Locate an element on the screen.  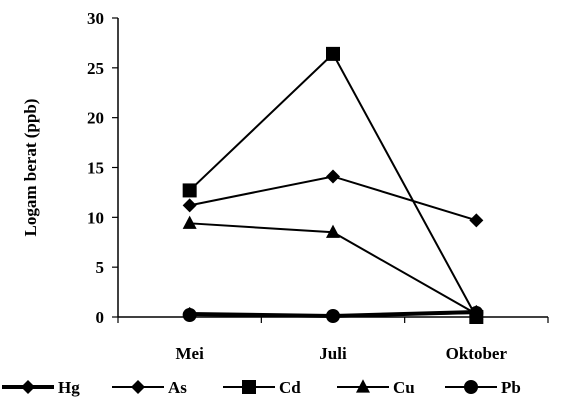
y-tick-label: 25 is located at coordinates (95, 68).